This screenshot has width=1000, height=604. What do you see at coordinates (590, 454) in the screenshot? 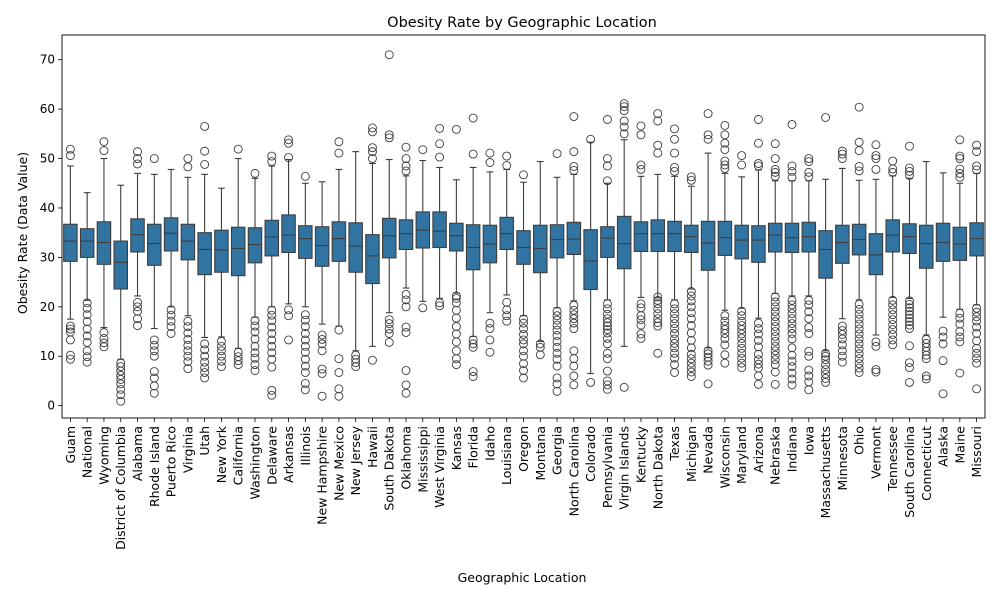
I see `x-tick-label: Colorado` at bounding box center [590, 454].